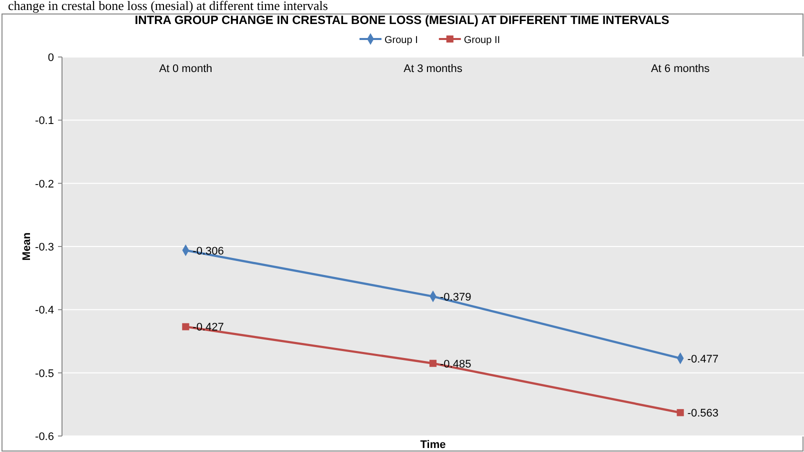 The image size is (804, 452). I want to click on data-label: -0.379, so click(456, 297).